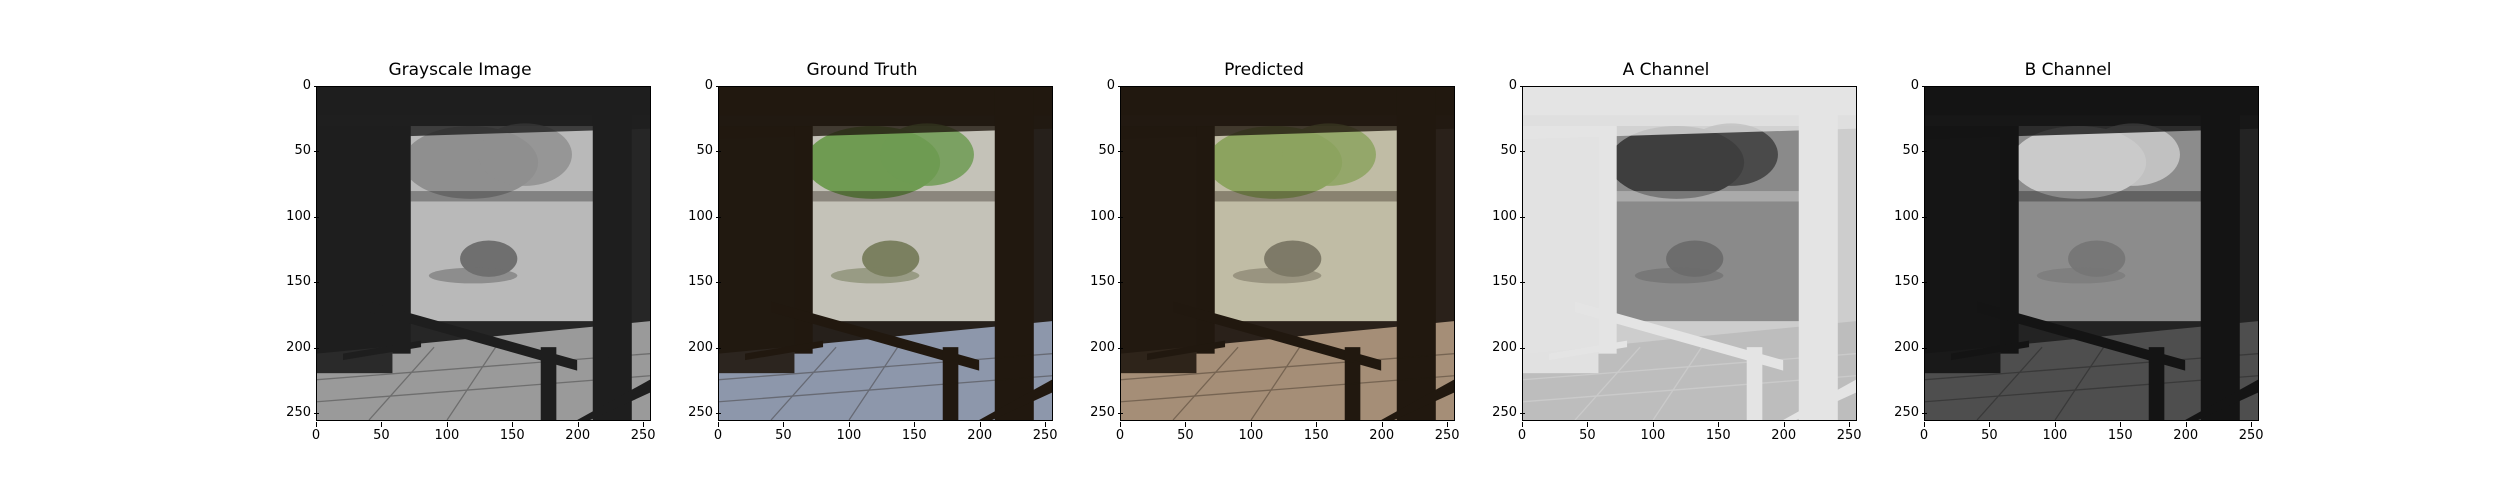 The height and width of the screenshot is (500, 2500). Describe the element at coordinates (460, 70) in the screenshot. I see `panel-title: Grayscale Image` at that location.